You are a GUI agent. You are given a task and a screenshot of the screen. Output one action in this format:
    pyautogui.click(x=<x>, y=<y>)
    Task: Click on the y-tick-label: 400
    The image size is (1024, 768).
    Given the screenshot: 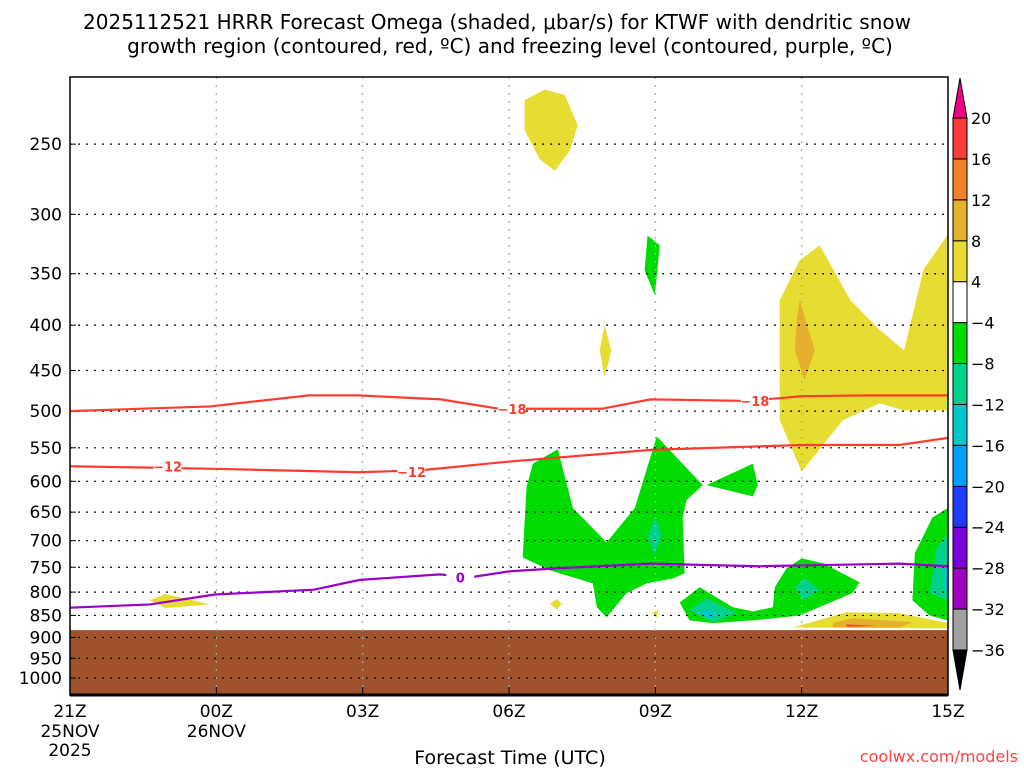 What is the action you would take?
    pyautogui.click(x=46, y=326)
    